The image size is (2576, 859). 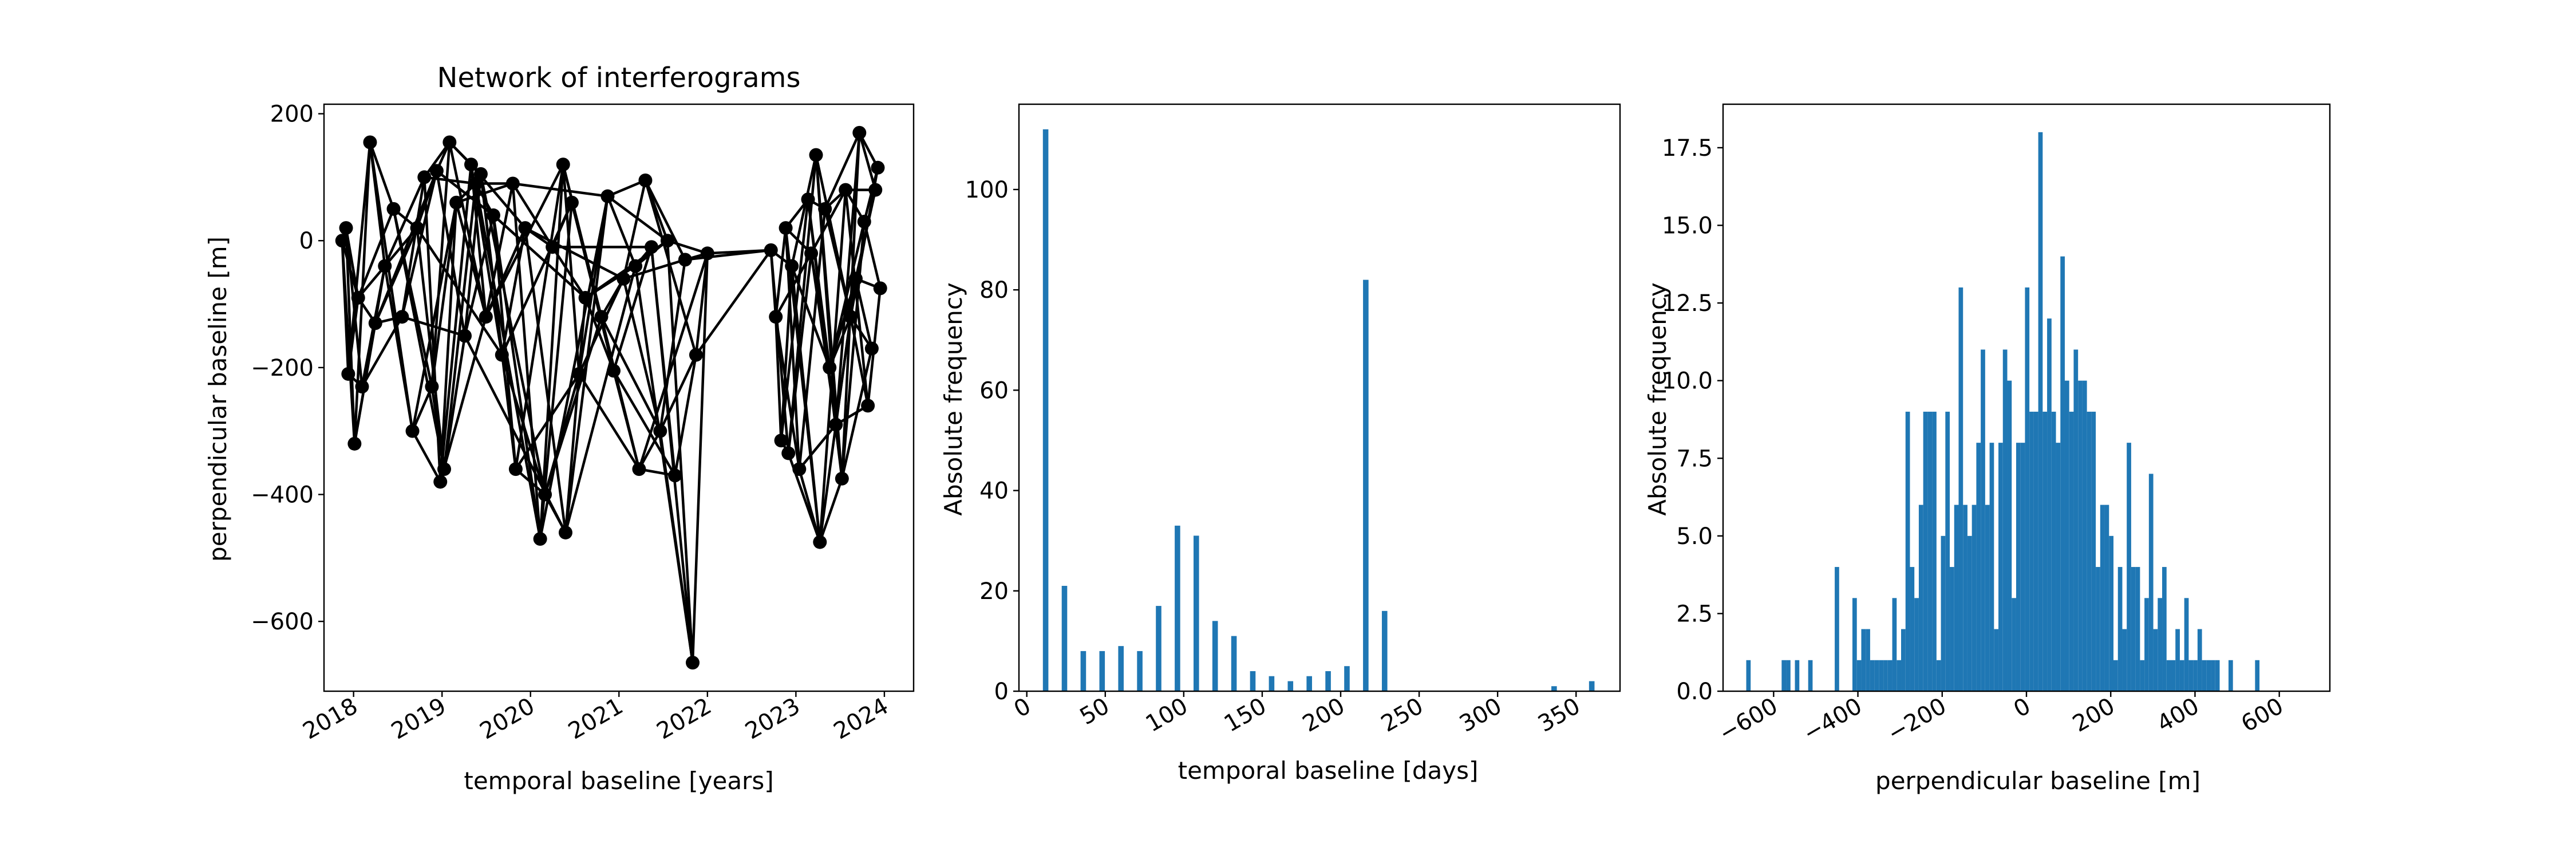 I want to click on perp-y-tick-label: 15.0, so click(x=1687, y=226).